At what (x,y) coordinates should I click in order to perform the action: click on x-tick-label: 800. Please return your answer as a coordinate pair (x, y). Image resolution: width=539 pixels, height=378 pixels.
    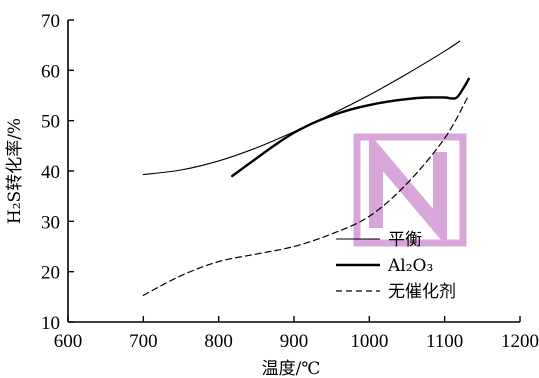
    Looking at the image, I should click on (218, 341).